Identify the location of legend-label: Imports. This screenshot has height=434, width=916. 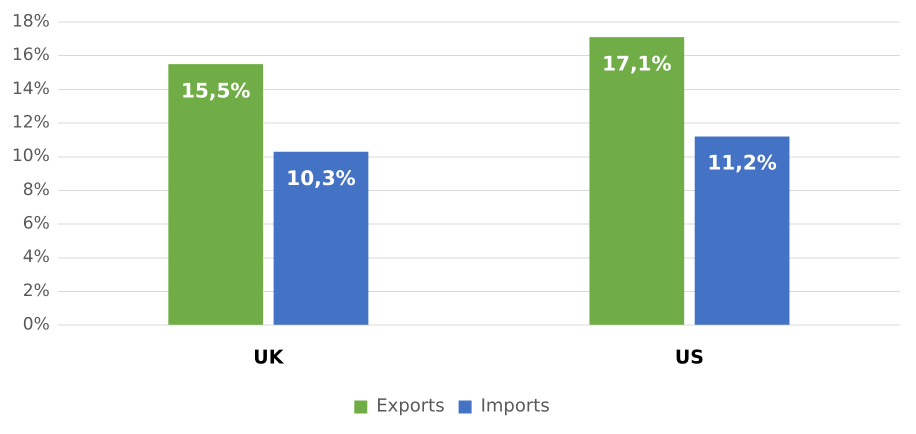
(515, 406).